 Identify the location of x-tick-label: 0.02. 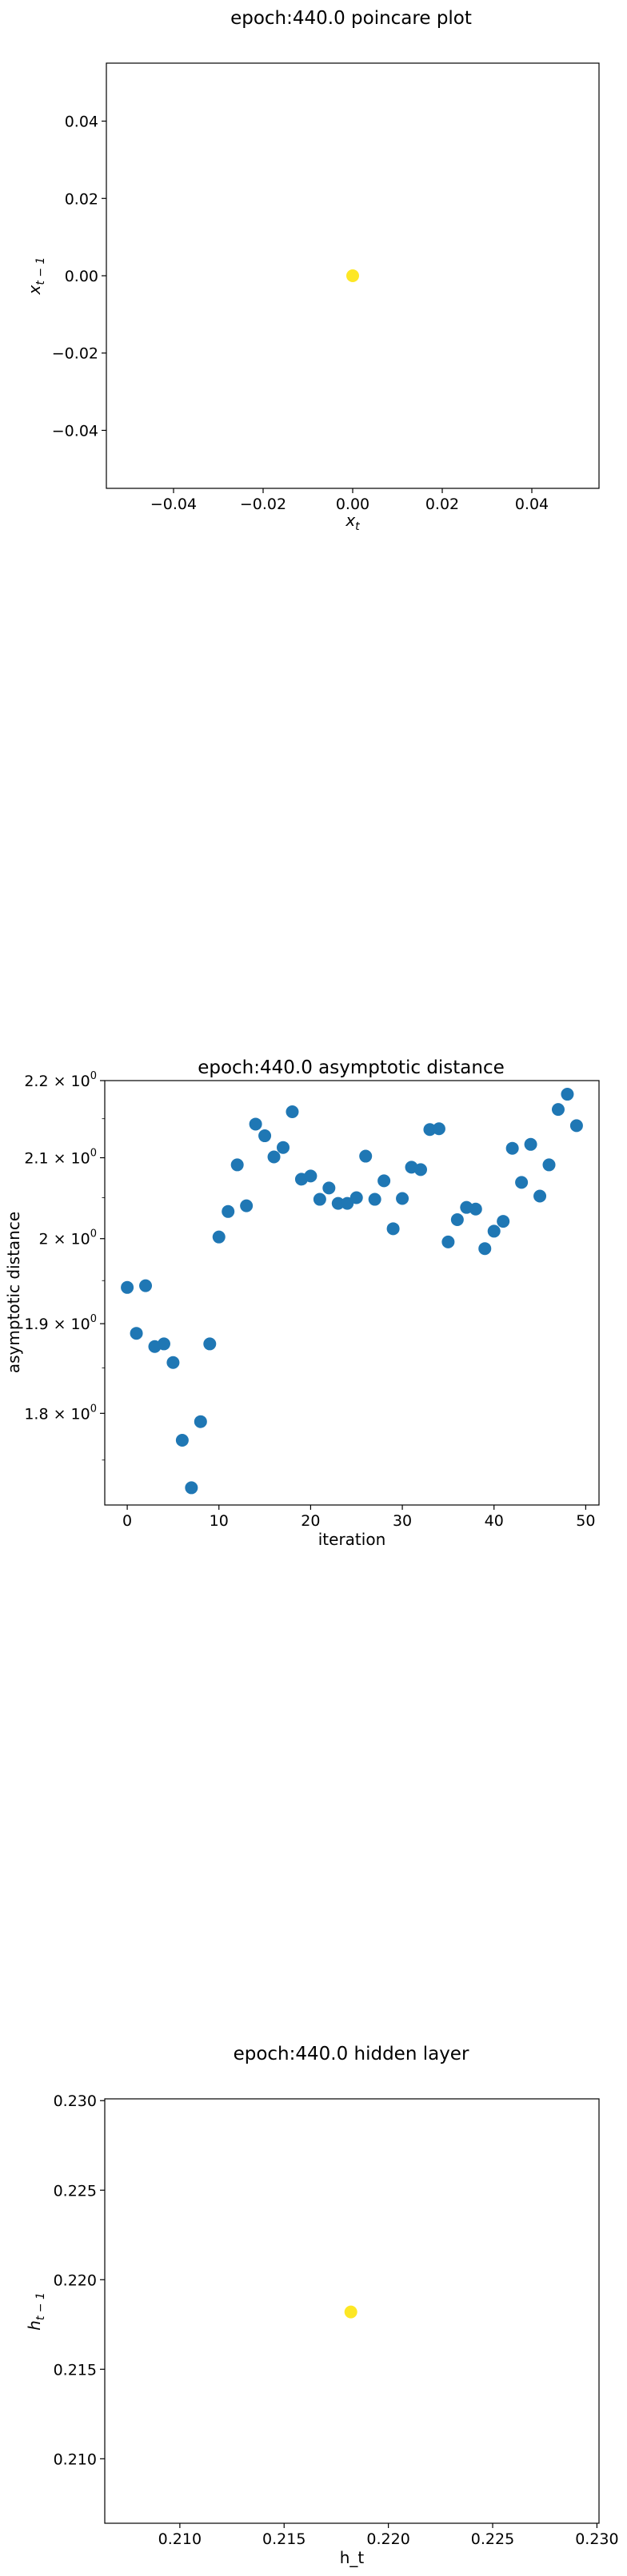
(442, 504).